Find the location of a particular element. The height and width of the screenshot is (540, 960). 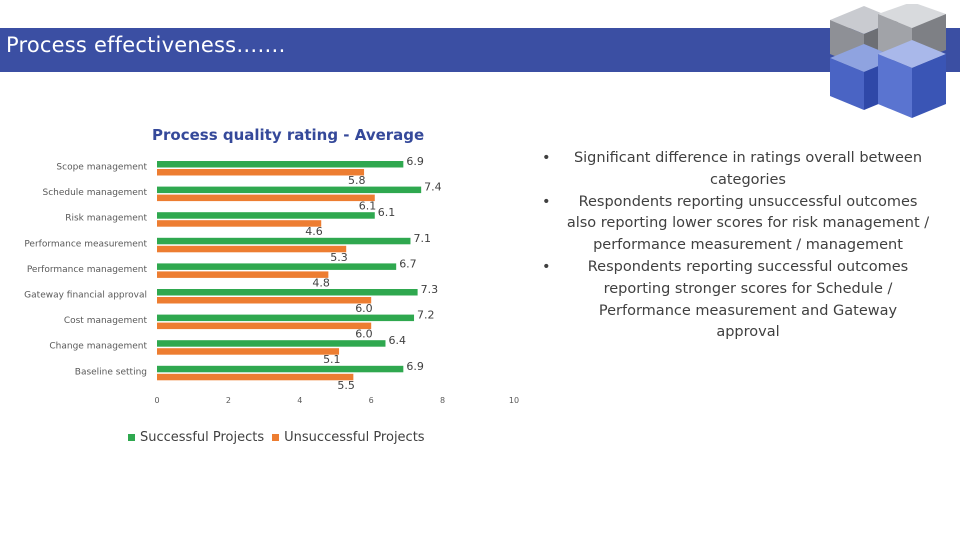

cube-logo-icon is located at coordinates (888, 61).